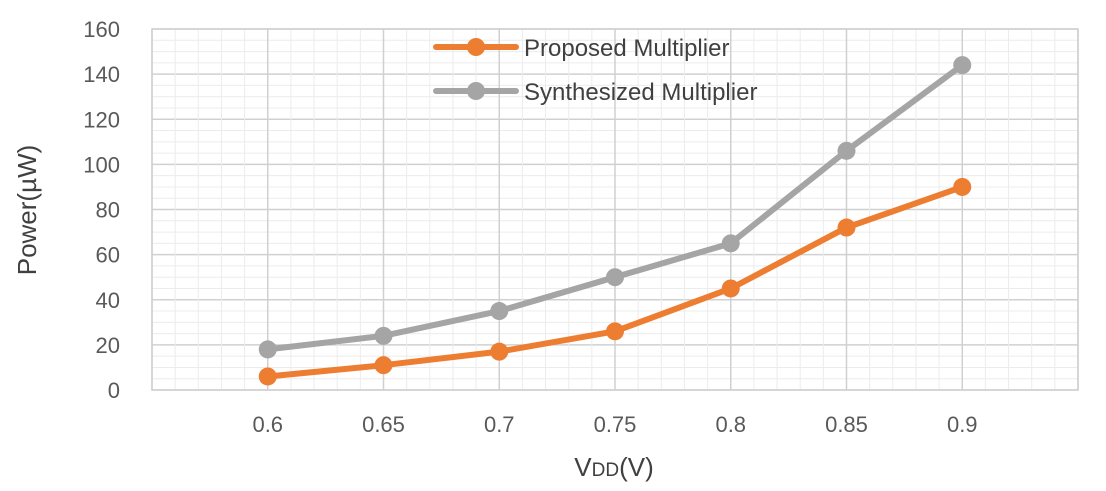 Image resolution: width=1106 pixels, height=491 pixels. What do you see at coordinates (114, 390) in the screenshot?
I see `y-tick-label: 0` at bounding box center [114, 390].